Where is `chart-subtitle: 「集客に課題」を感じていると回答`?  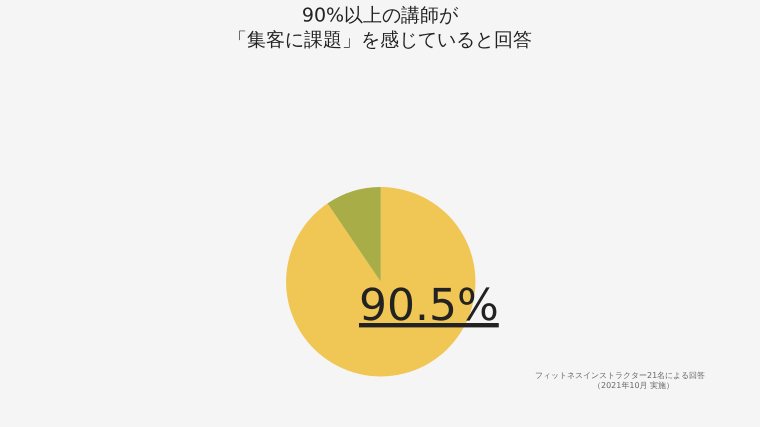
chart-subtitle: 「集客に課題」を感じていると回答 is located at coordinates (380, 40).